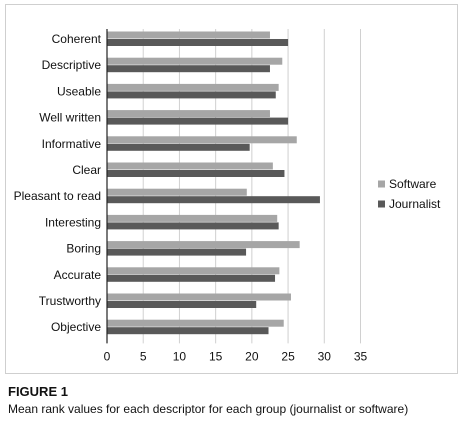 The height and width of the screenshot is (427, 467). What do you see at coordinates (70, 301) in the screenshot?
I see `category-label: Trustworthy` at bounding box center [70, 301].